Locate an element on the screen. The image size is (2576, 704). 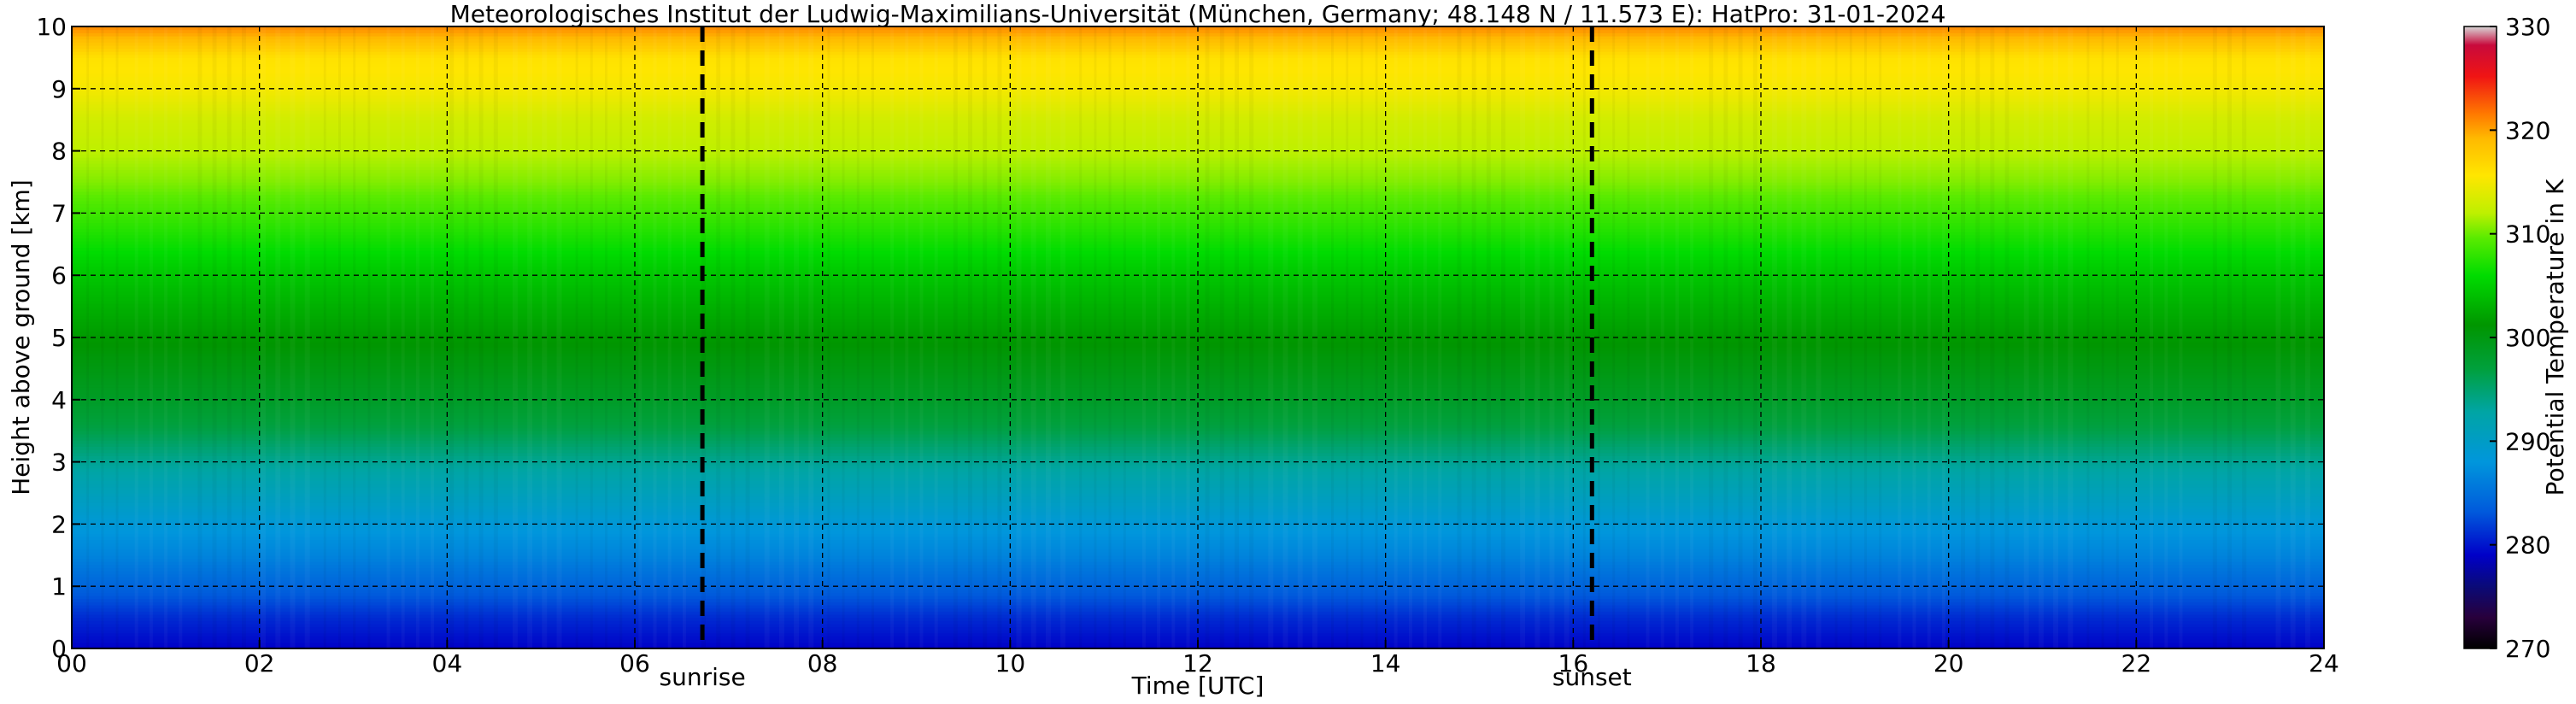
x-tick-label: 12 is located at coordinates (1197, 663).